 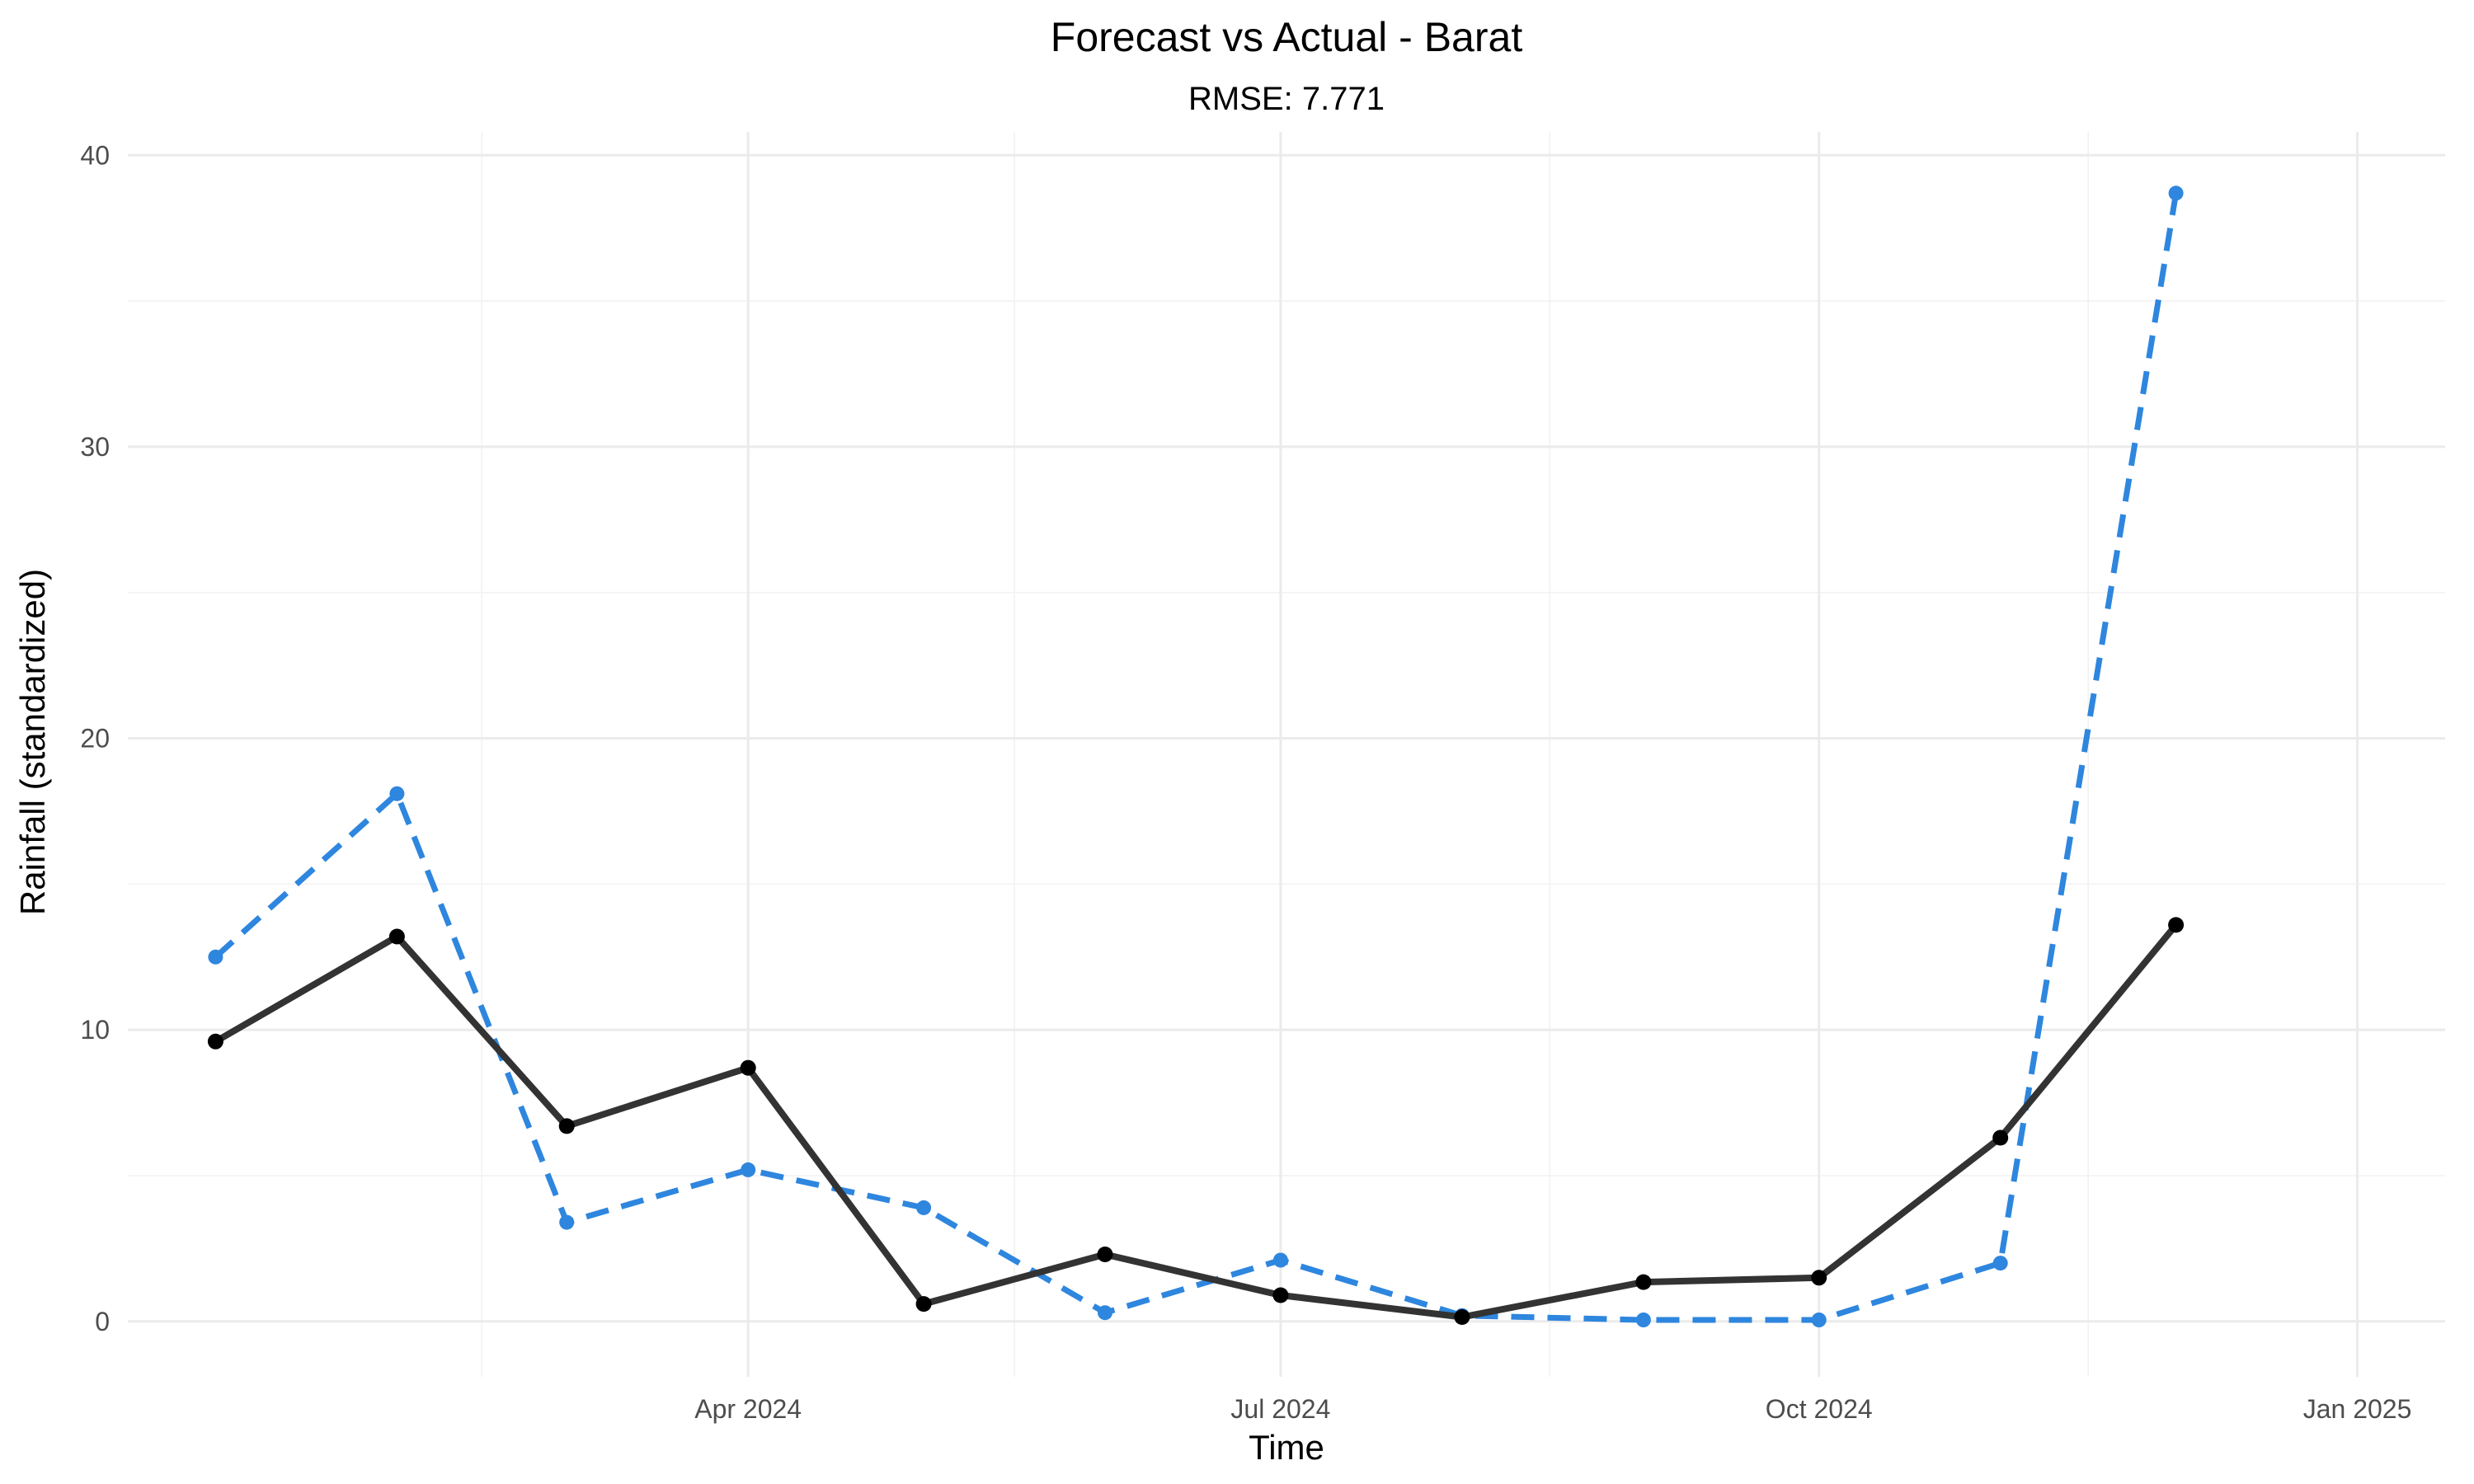 What do you see at coordinates (95, 447) in the screenshot?
I see `y-tick-label: 30` at bounding box center [95, 447].